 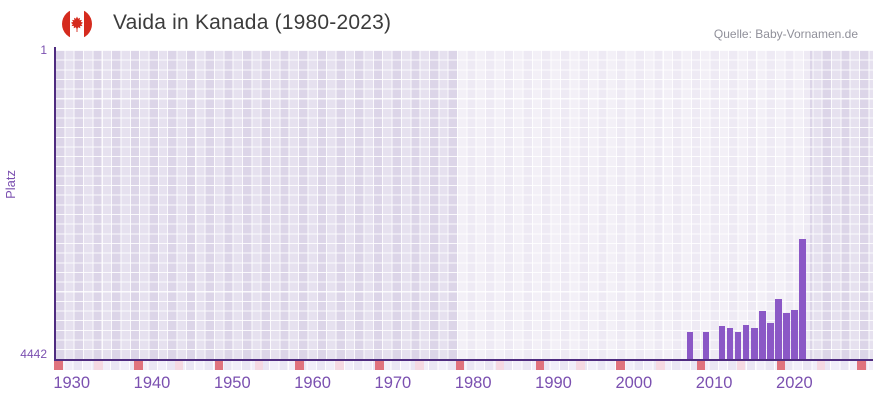 I want to click on timeline-strip, so click(x=463, y=365).